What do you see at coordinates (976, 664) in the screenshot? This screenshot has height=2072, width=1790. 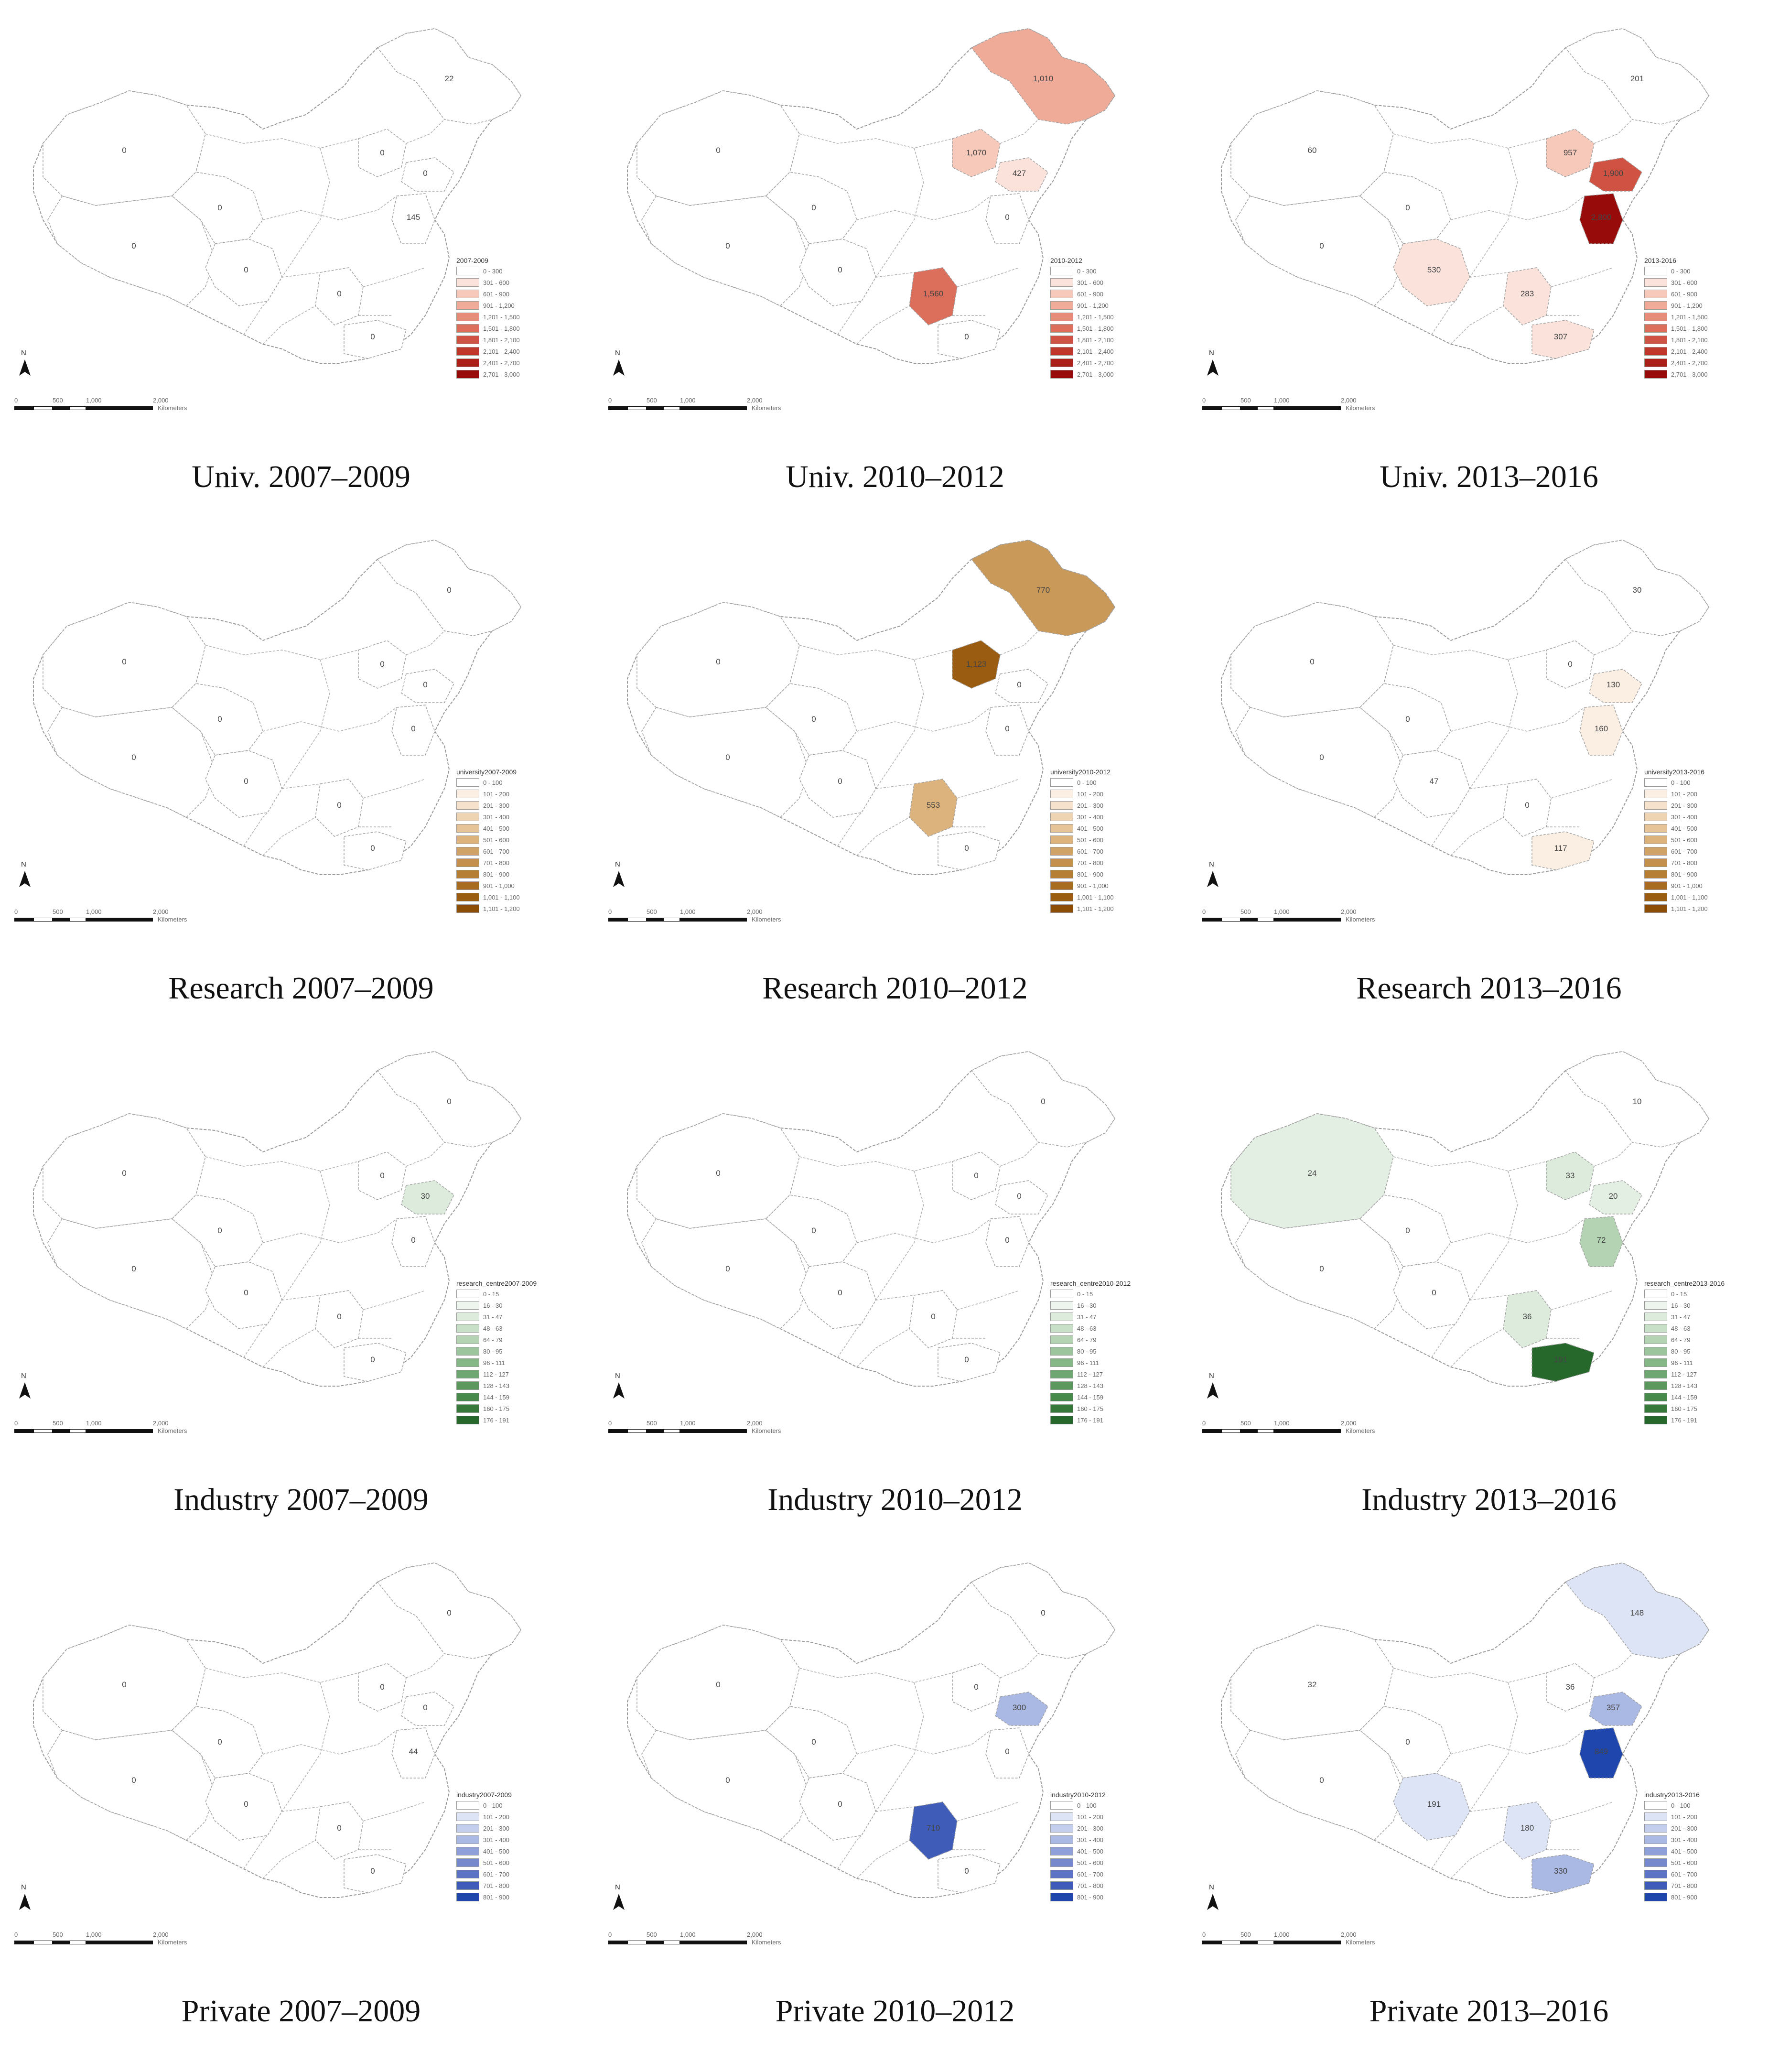 I see `province-value-label: 1,123` at bounding box center [976, 664].